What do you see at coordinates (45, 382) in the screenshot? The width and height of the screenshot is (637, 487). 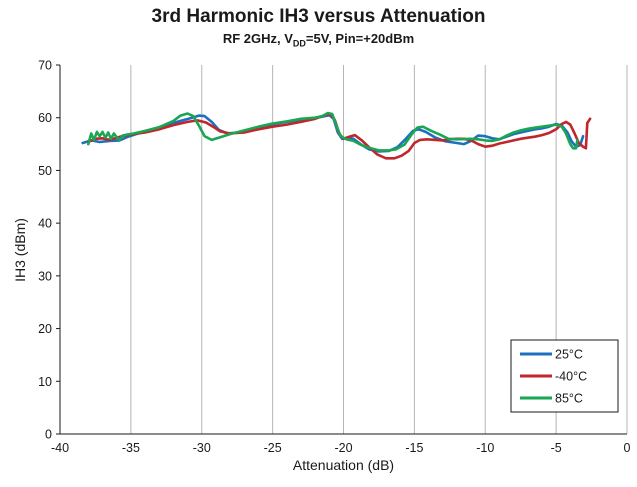 I see `y-tick-label: 10` at bounding box center [45, 382].